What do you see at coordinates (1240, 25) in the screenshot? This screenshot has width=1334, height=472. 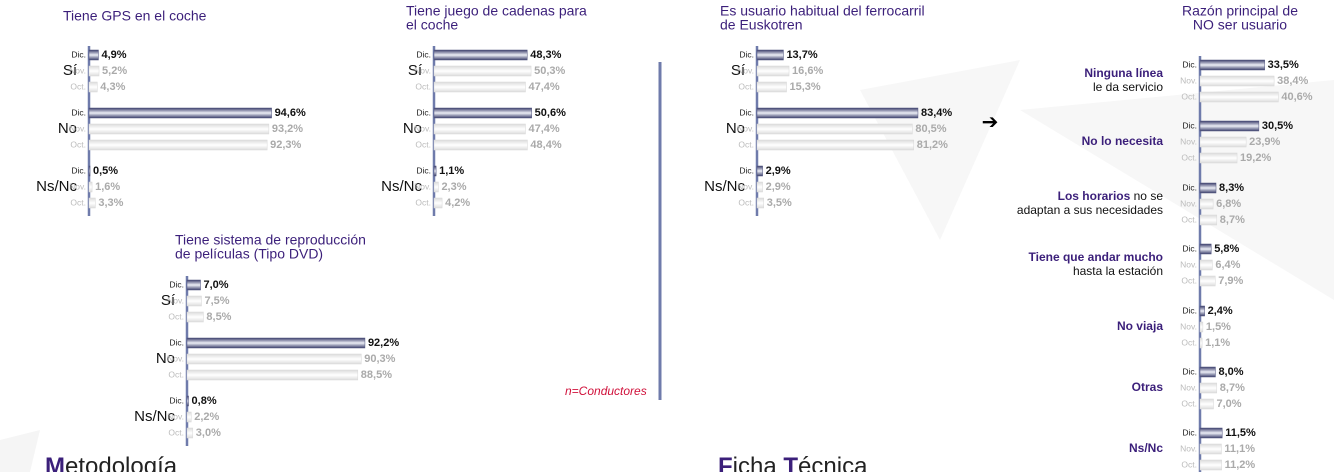 I see `chart-title: NO ser usuario` at bounding box center [1240, 25].